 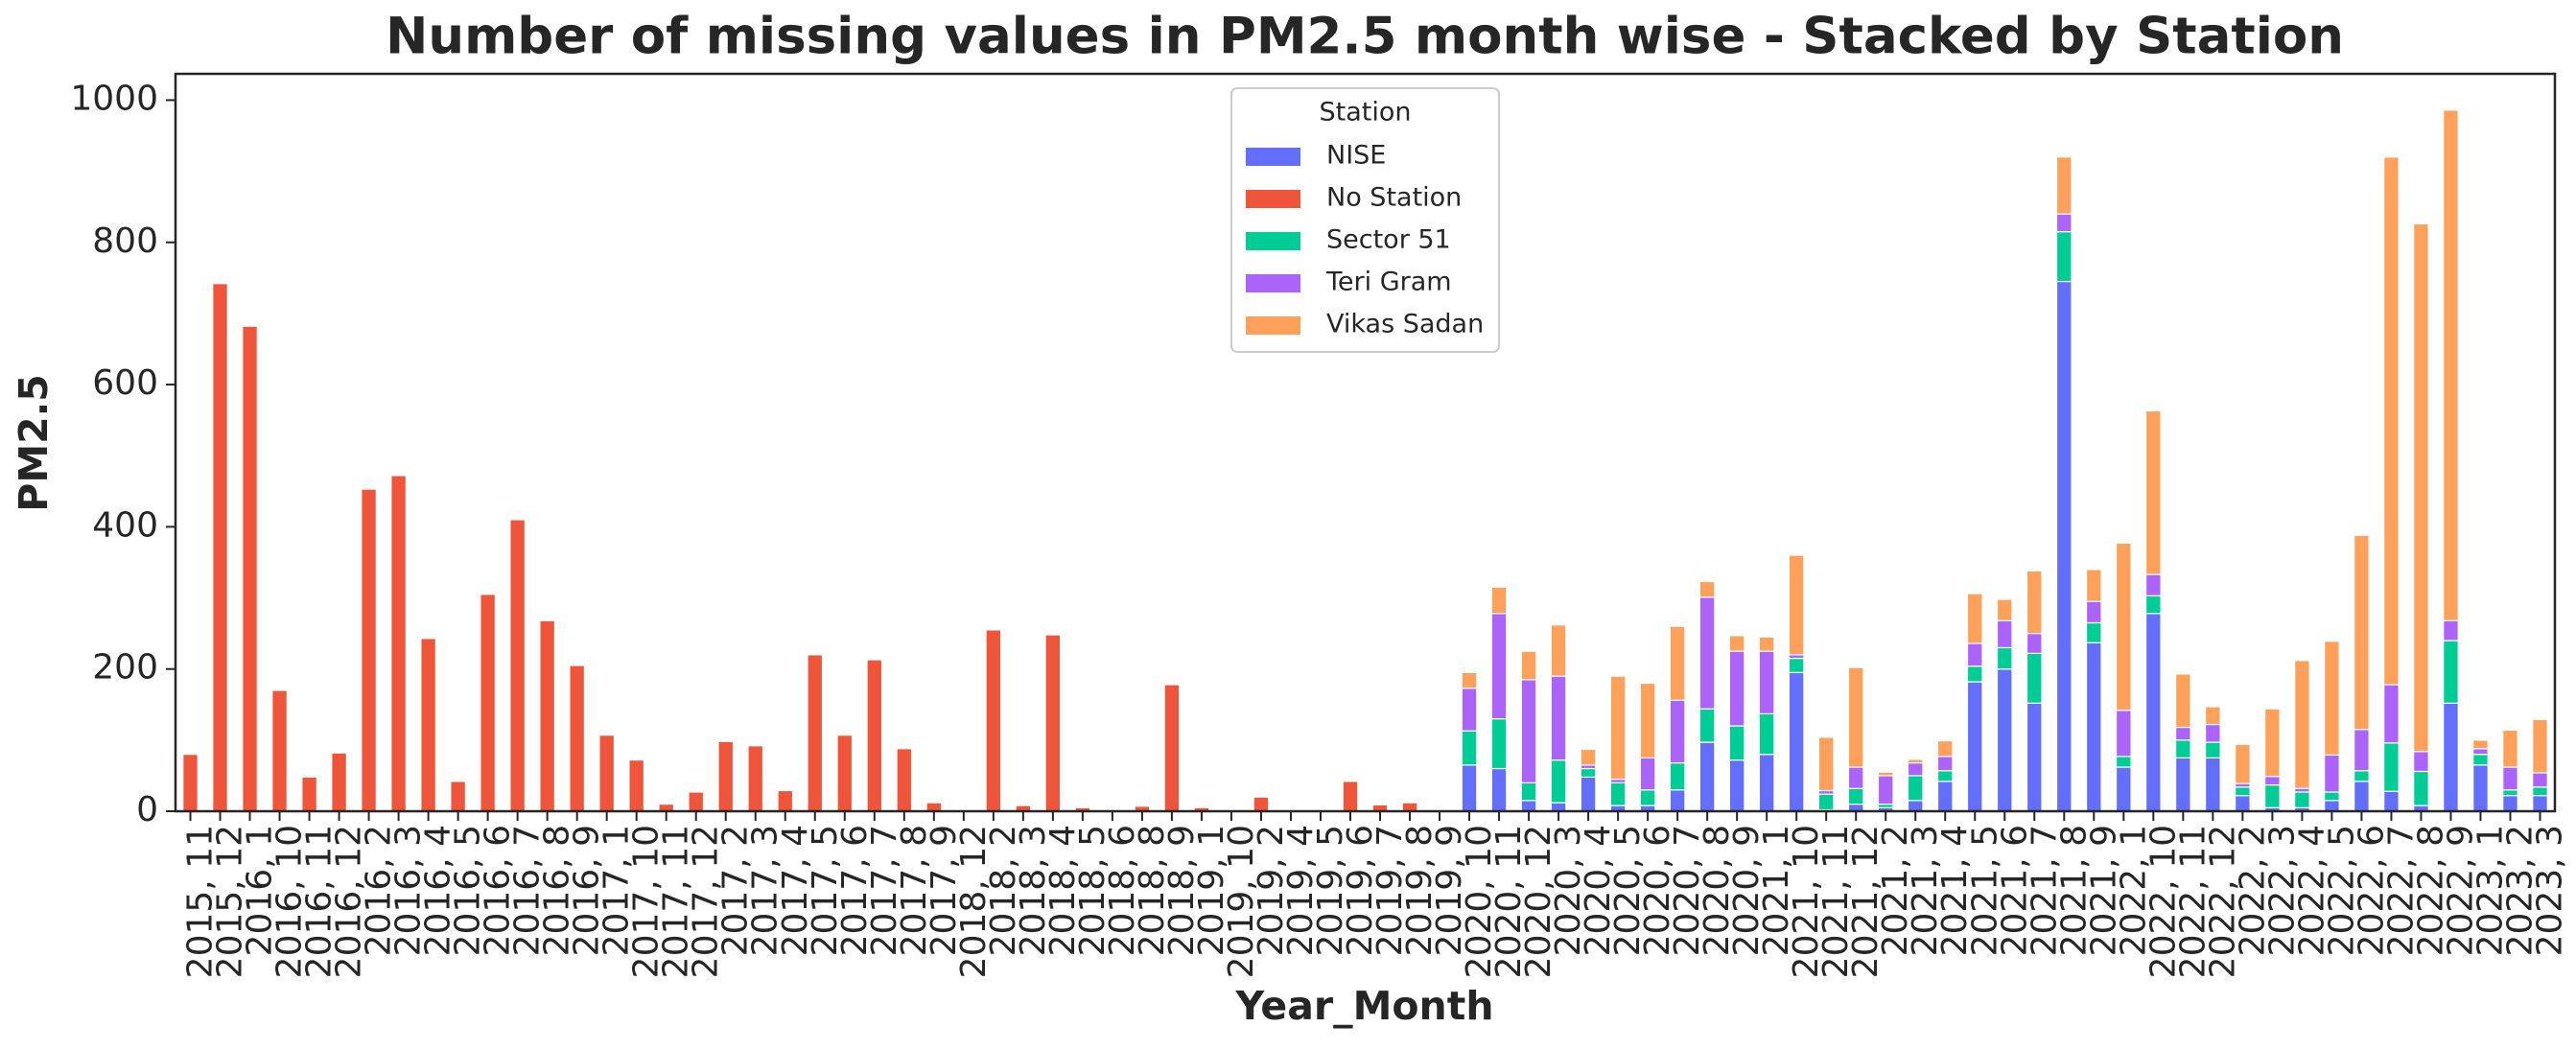 I want to click on x-tick-label: 2023, 3, so click(x=2549, y=890).